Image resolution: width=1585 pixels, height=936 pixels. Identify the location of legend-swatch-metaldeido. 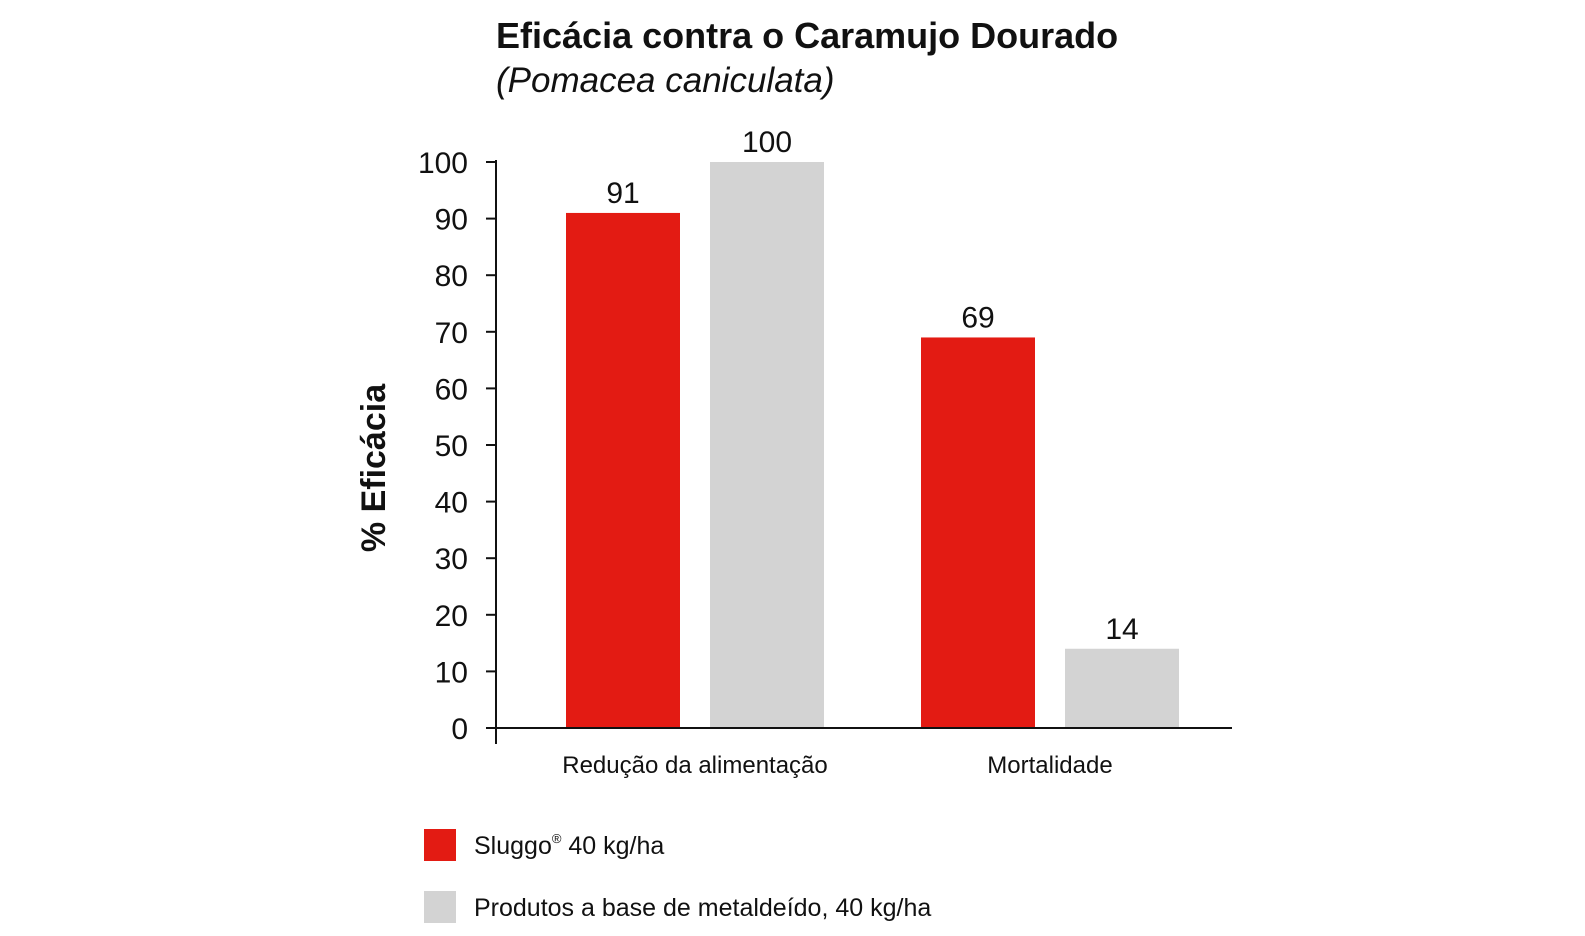
(440, 907).